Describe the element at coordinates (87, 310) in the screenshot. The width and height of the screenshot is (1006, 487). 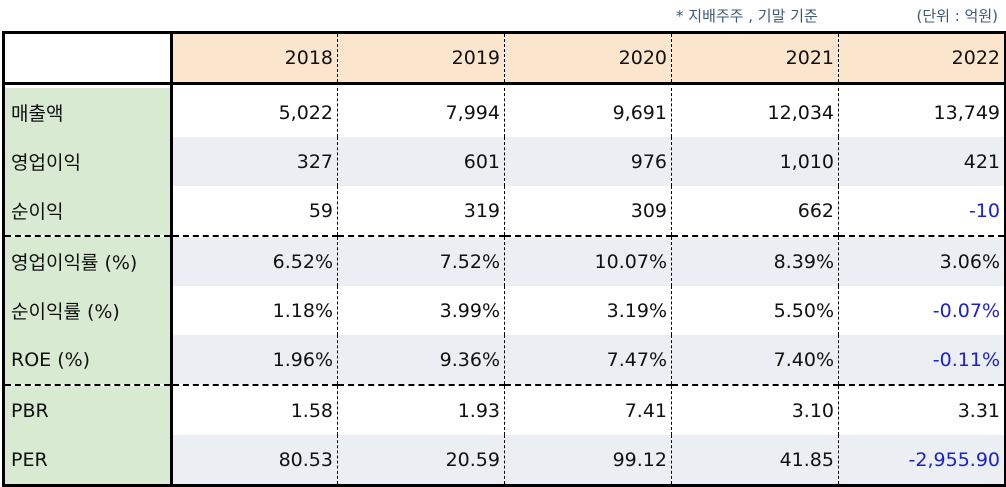
I see `row-label: 순이익률 (%)` at that location.